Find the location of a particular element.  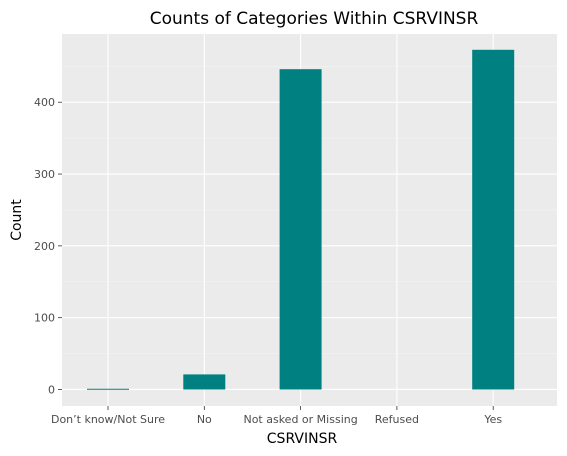

y-tick-label: 400 is located at coordinates (44, 102).